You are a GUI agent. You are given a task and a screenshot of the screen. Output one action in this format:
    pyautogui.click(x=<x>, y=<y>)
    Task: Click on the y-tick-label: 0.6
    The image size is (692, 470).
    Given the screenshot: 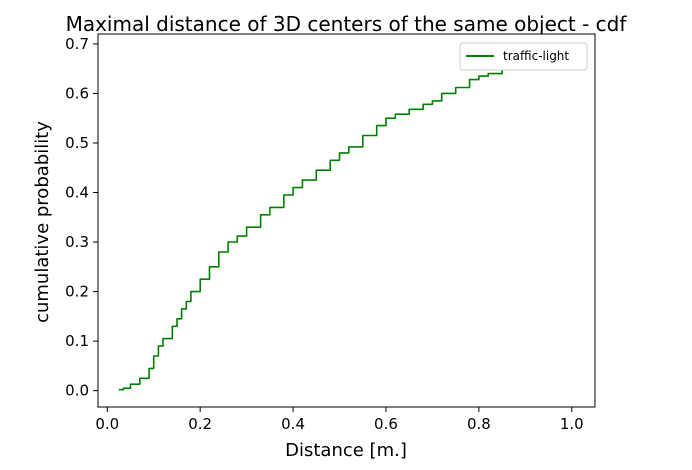 What is the action you would take?
    pyautogui.click(x=77, y=93)
    